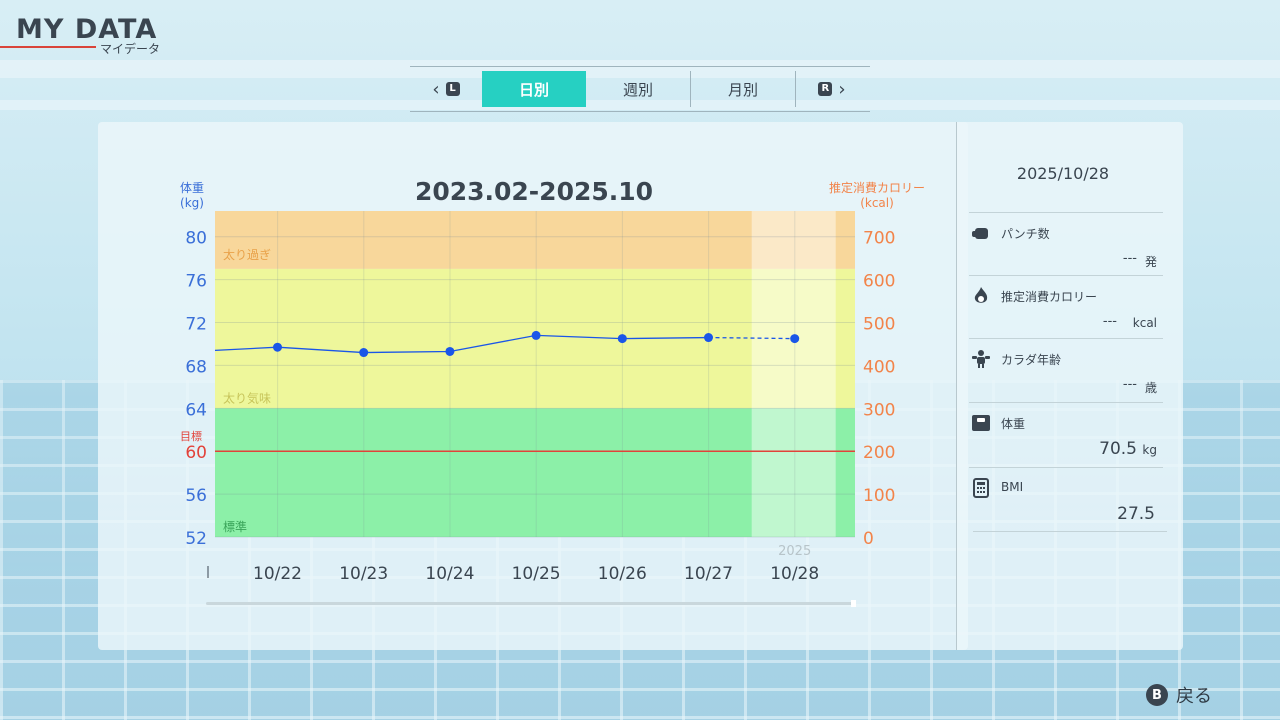 Image resolution: width=1280 pixels, height=720 pixels. What do you see at coordinates (879, 239) in the screenshot?
I see `y2-tick-label: 700` at bounding box center [879, 239].